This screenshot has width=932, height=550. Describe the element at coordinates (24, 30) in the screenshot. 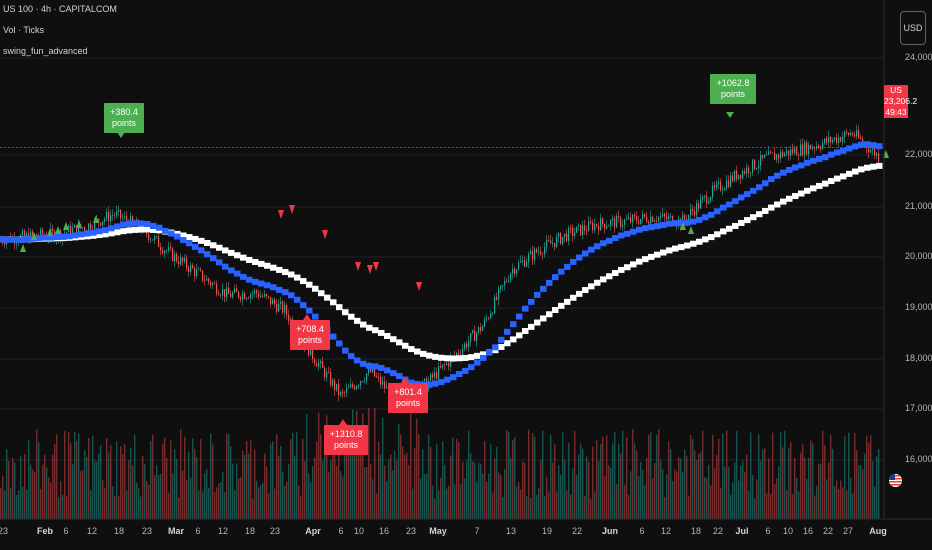

I see `legend-volume: Vol · Ticks` at that location.